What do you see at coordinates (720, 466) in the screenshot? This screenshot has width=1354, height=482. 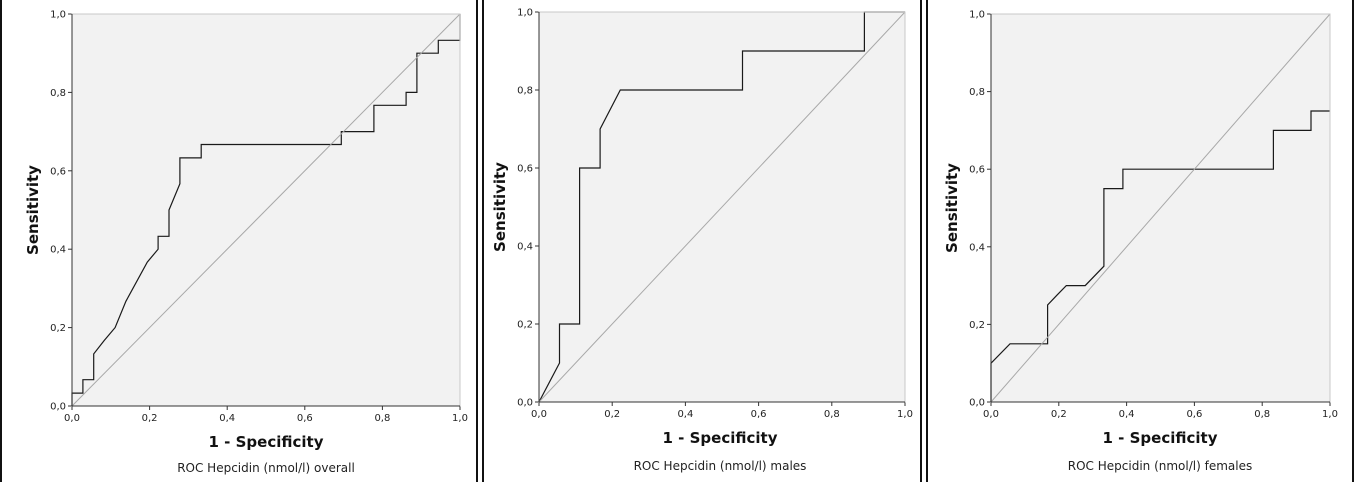 I see `chart-caption: ROC Hepcidin (nmol/l) males` at bounding box center [720, 466].